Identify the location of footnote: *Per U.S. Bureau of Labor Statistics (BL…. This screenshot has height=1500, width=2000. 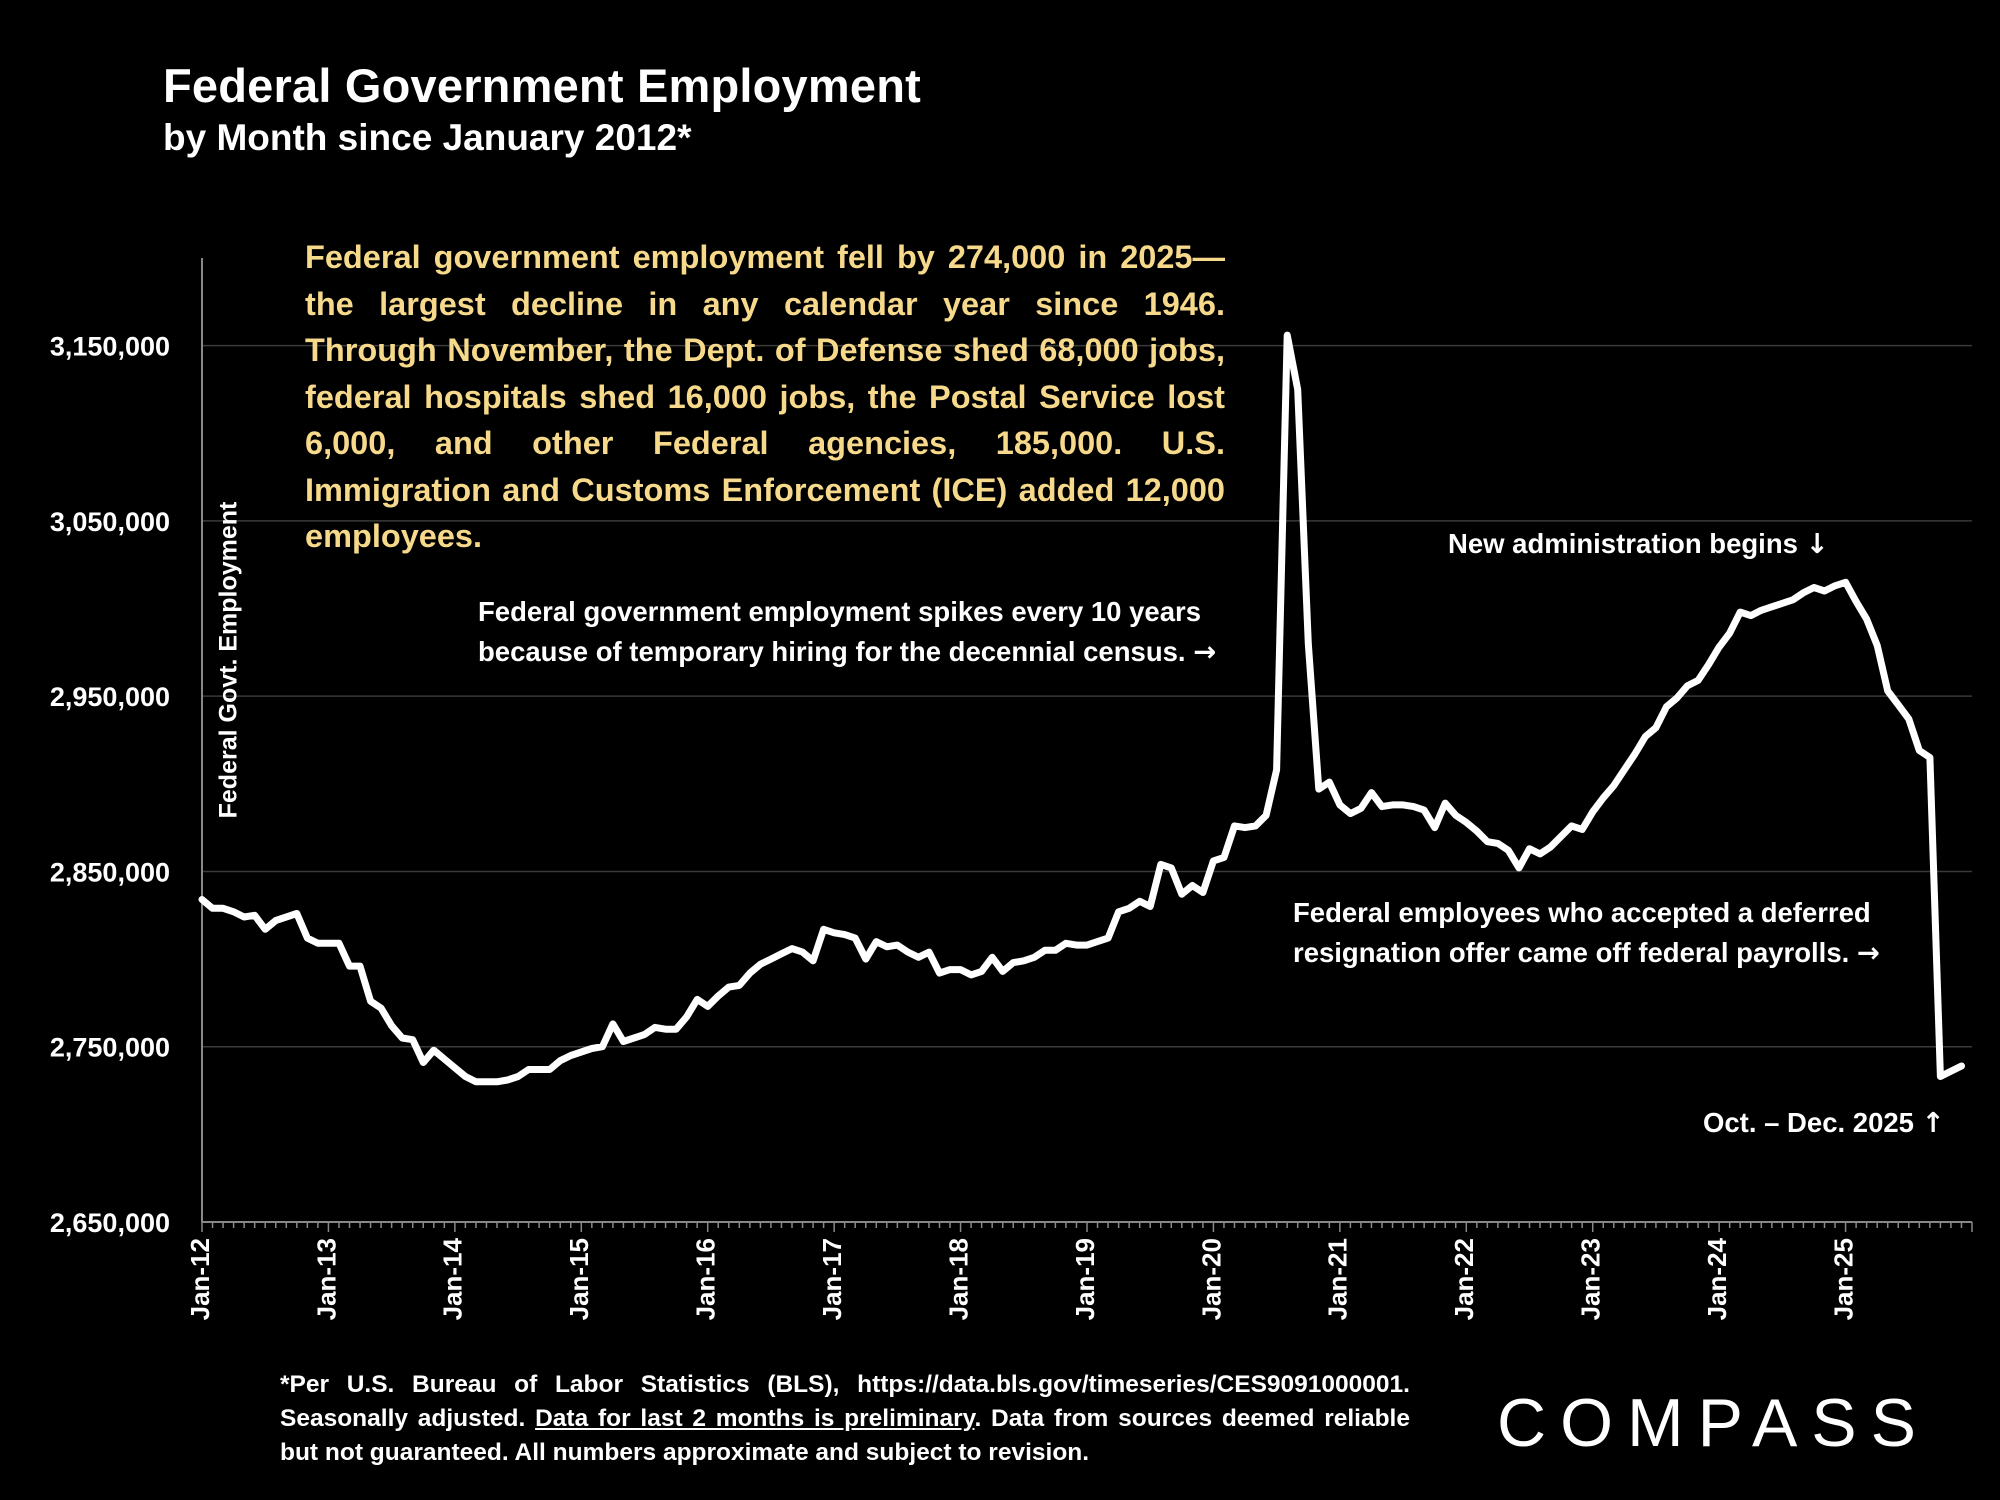
(845, 1419).